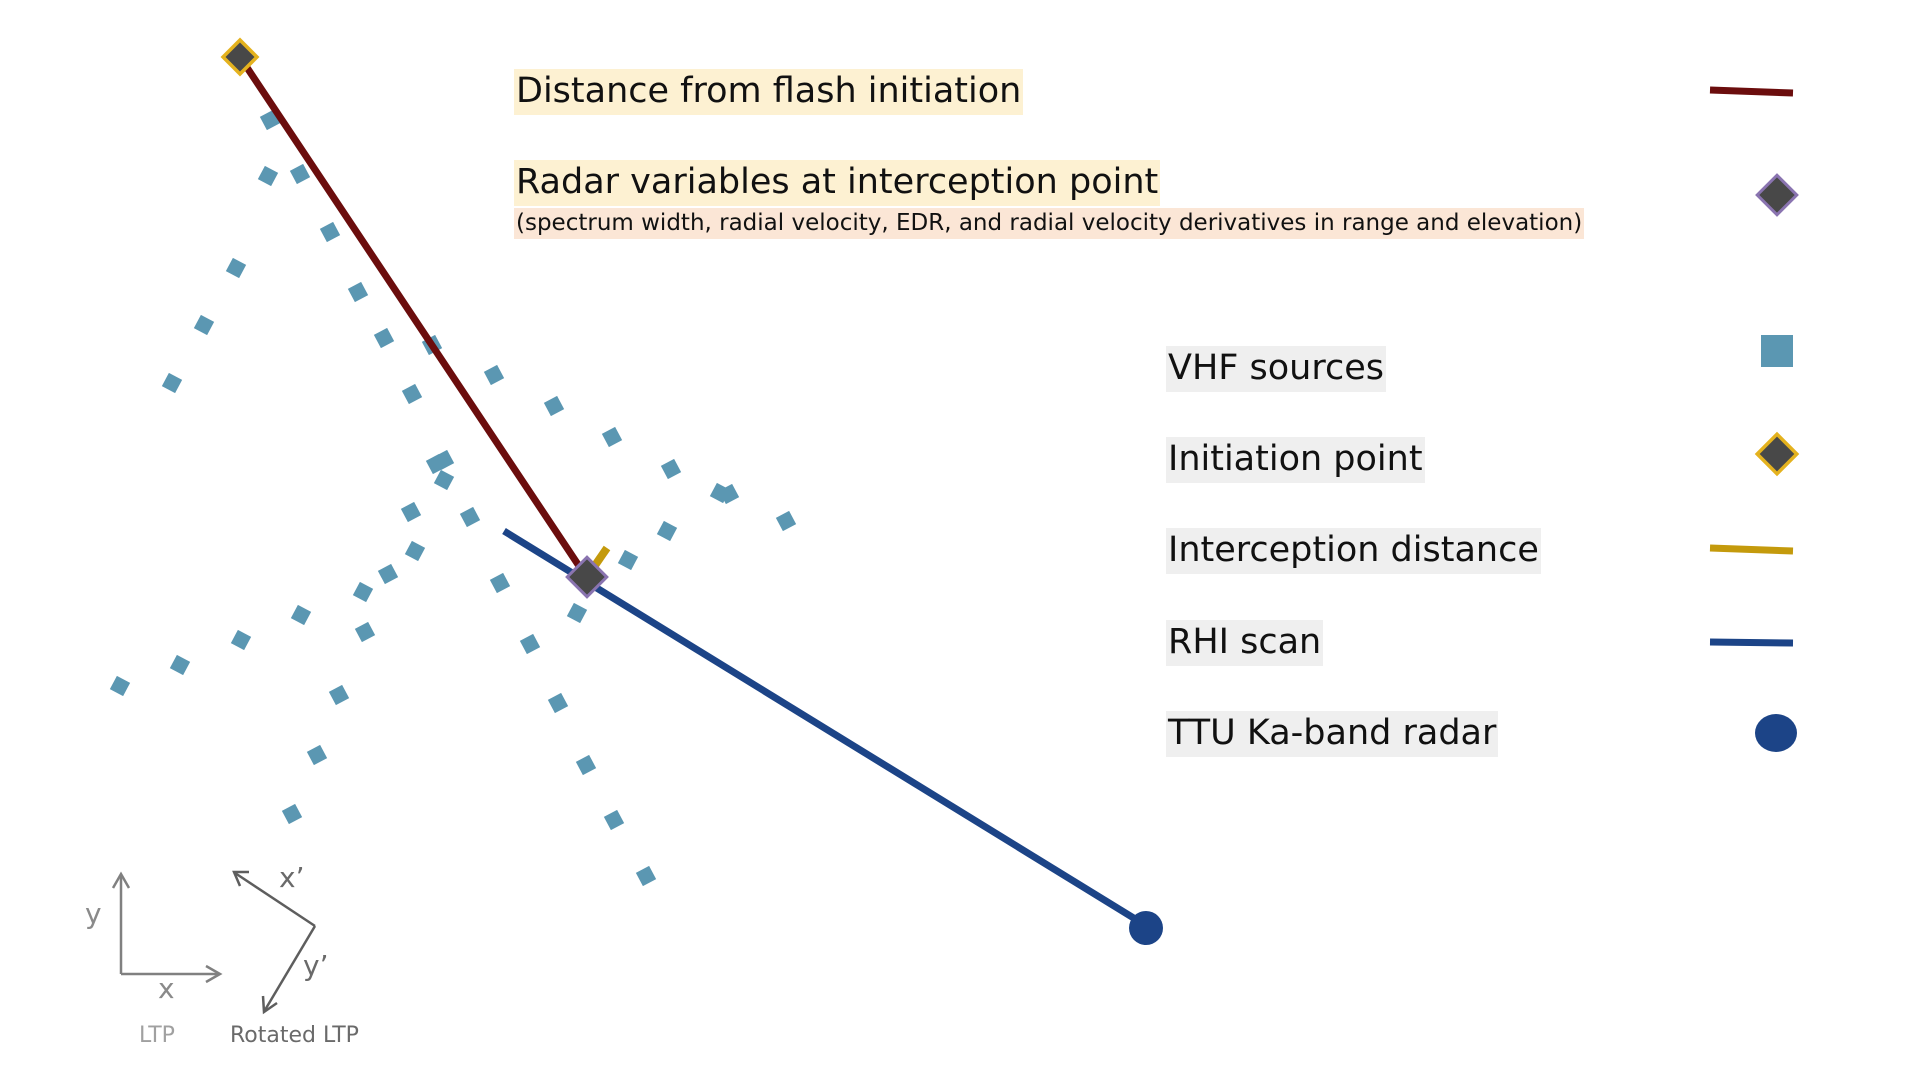  What do you see at coordinates (294, 1035) in the screenshot?
I see `rotated-caption: Rotated LTP` at bounding box center [294, 1035].